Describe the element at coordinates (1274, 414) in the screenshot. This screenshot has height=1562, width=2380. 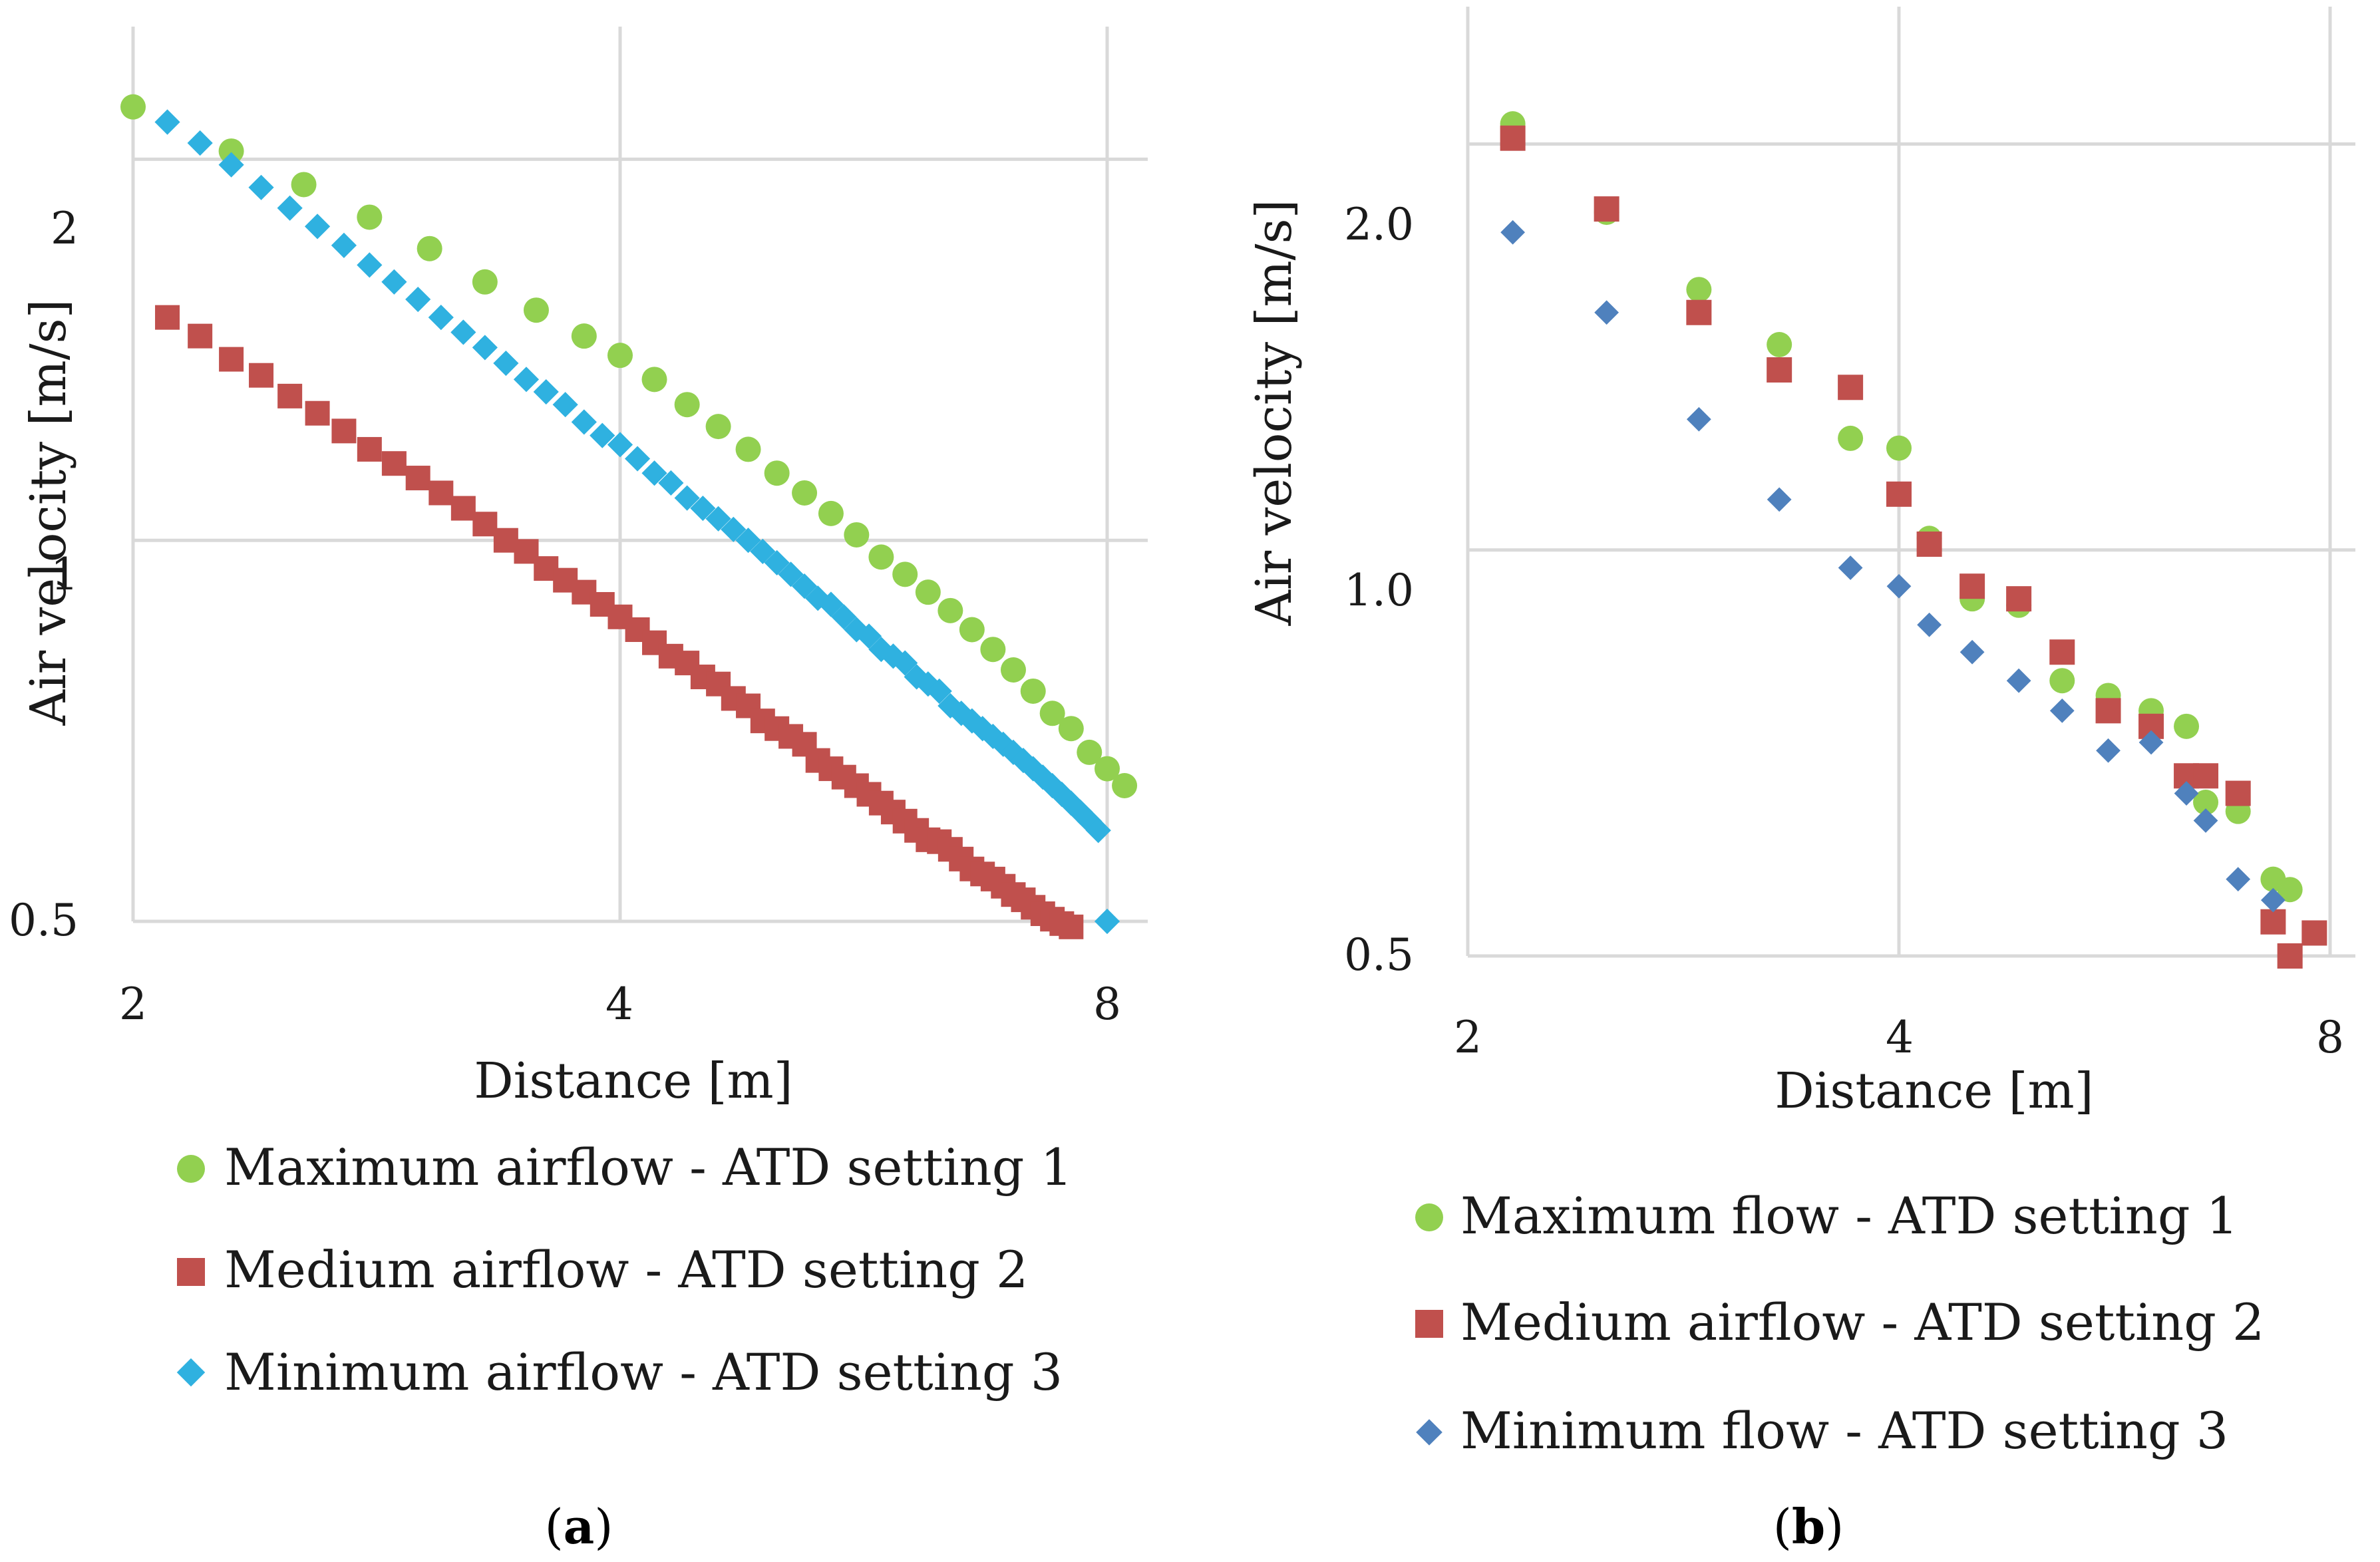
I see `panel-b-y-axis-label: Air velocity [m/s]` at that location.